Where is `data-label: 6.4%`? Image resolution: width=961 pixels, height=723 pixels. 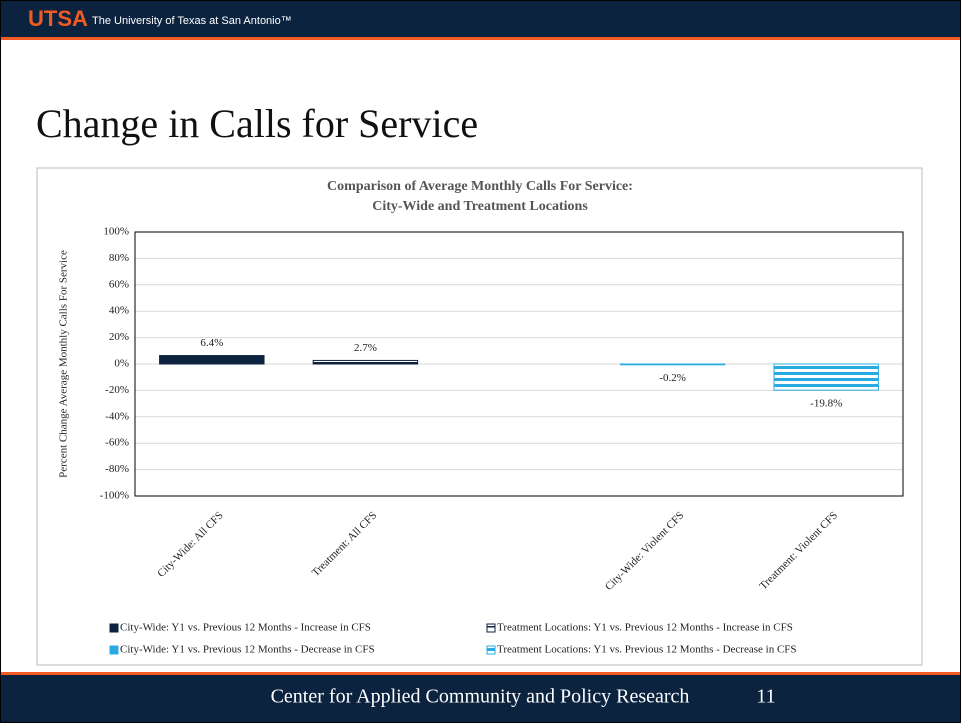
data-label: 6.4% is located at coordinates (211, 343).